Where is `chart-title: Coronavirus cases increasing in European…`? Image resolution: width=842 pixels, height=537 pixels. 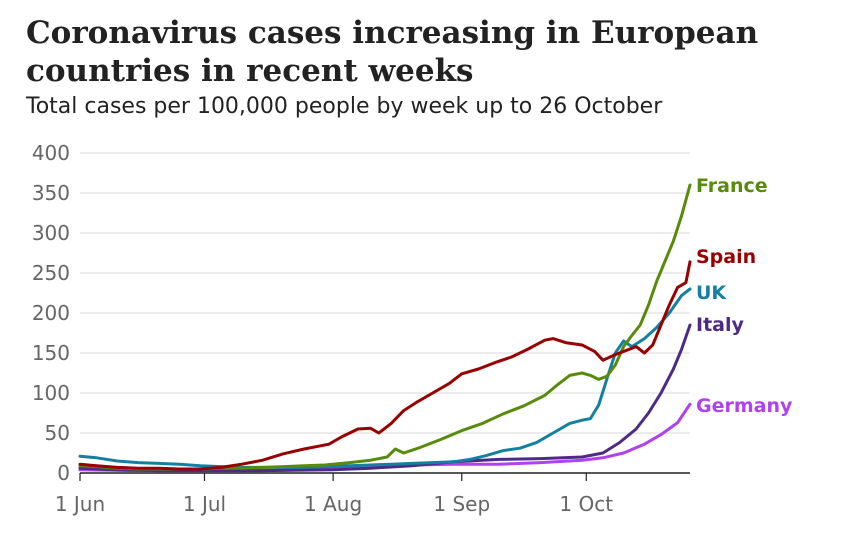
chart-title: Coronavirus cases increasing in European… is located at coordinates (392, 52).